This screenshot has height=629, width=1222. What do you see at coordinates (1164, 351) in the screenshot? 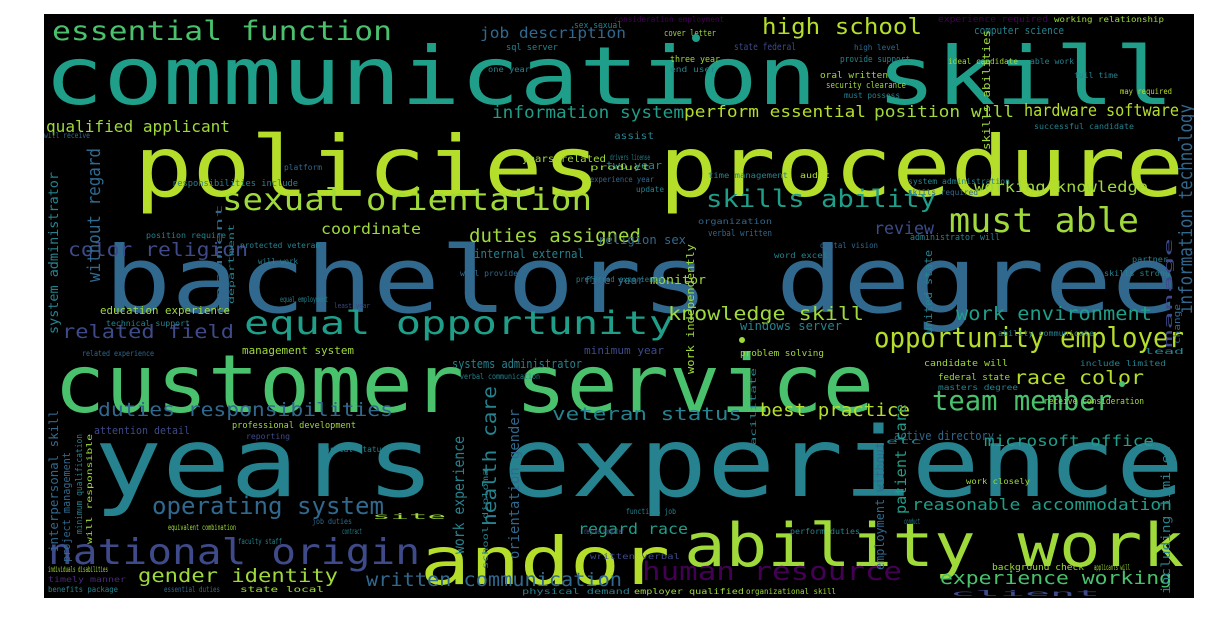
I see `word: lead` at bounding box center [1164, 351].